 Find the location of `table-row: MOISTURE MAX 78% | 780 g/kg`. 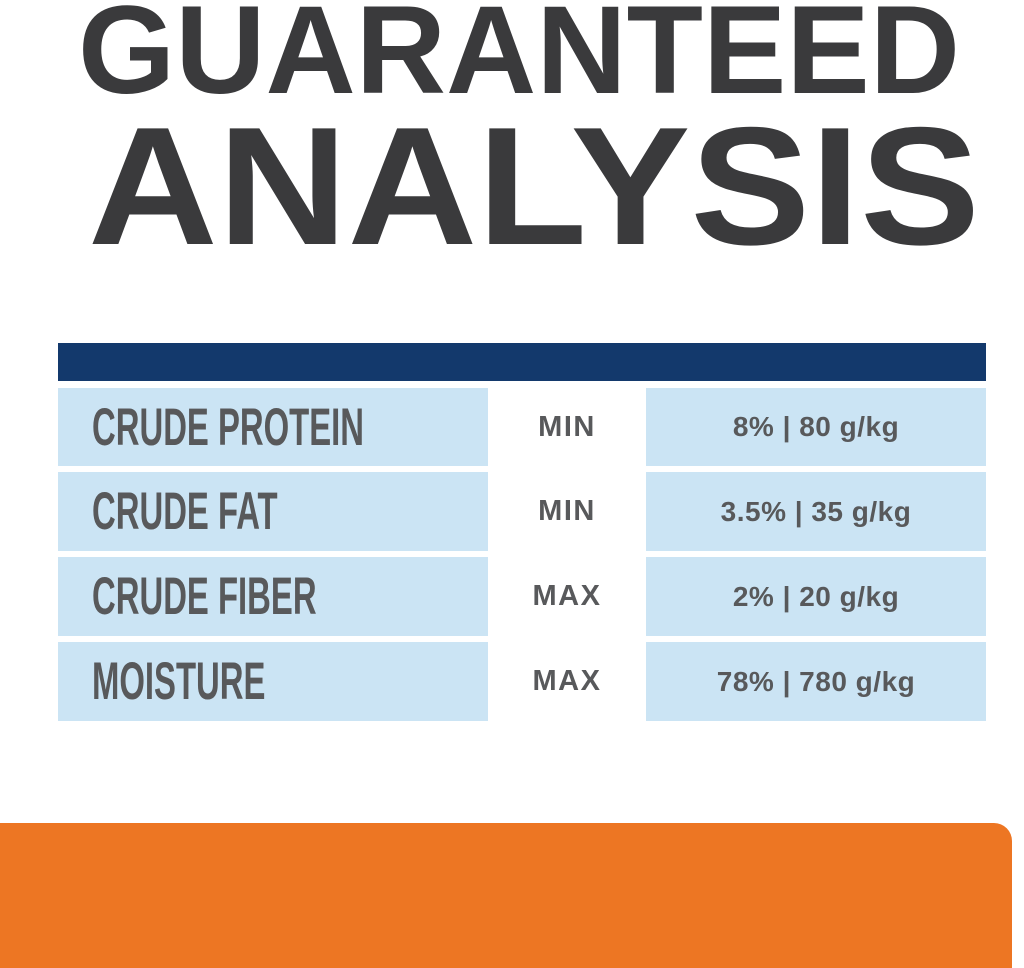

table-row: MOISTURE MAX 78% | 780 g/kg is located at coordinates (522, 681).